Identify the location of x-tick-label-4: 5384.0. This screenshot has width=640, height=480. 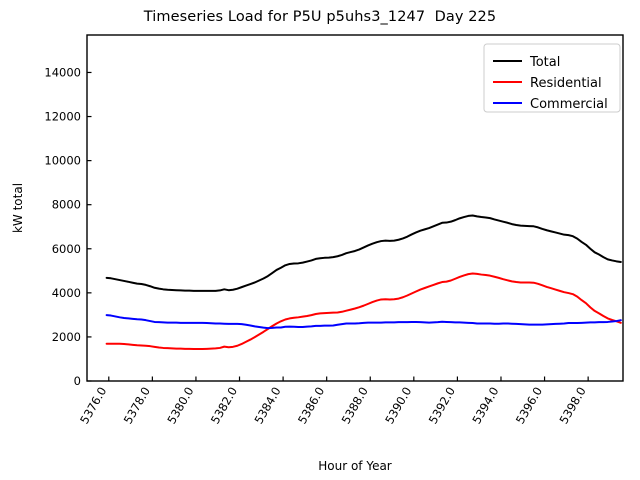
(267, 406).